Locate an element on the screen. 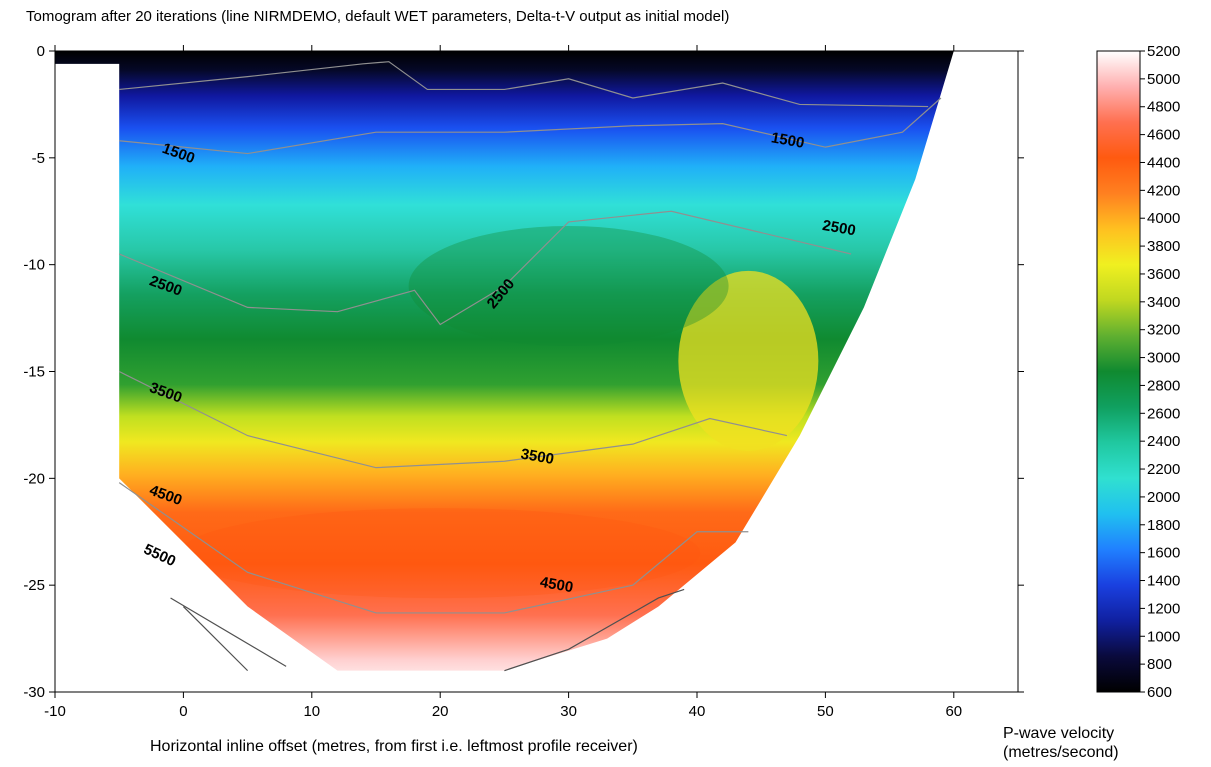 This screenshot has height=767, width=1211. colorbar is located at coordinates (1118, 371).